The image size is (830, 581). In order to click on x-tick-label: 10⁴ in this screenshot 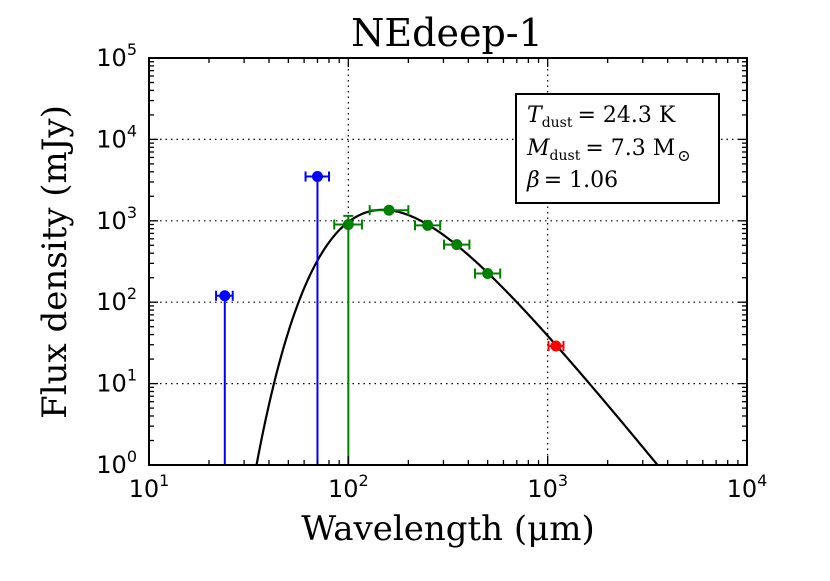, I will do `click(747, 487)`.